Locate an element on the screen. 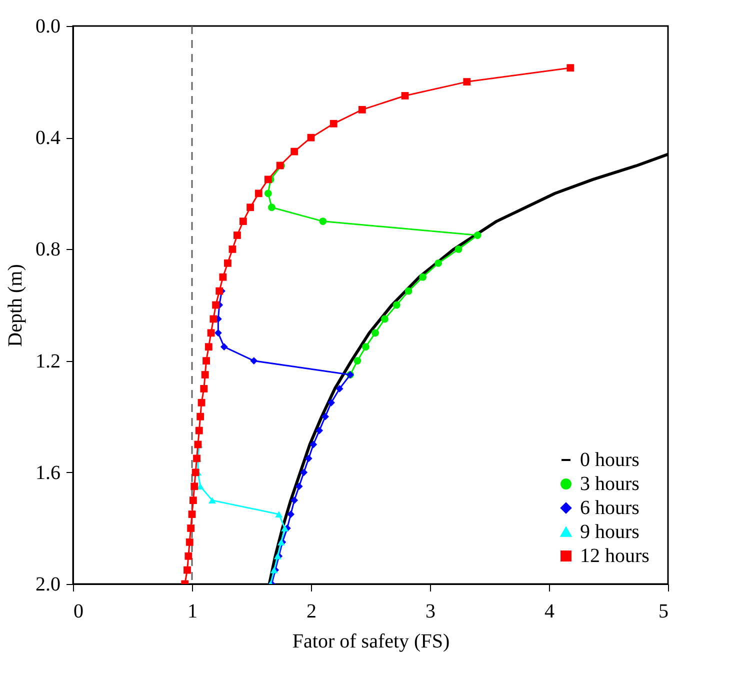 Image resolution: width=738 pixels, height=691 pixels. x-tick-label: 1 is located at coordinates (193, 611).